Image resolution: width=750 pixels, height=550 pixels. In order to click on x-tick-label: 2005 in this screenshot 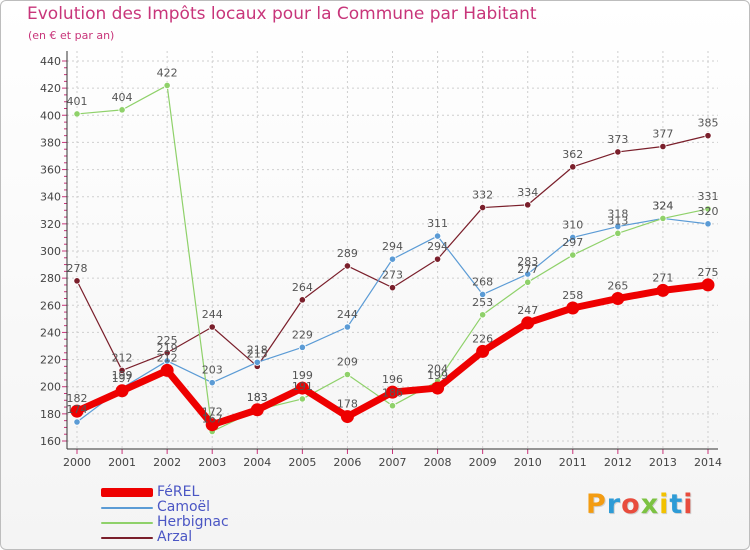, I will do `click(302, 462)`.